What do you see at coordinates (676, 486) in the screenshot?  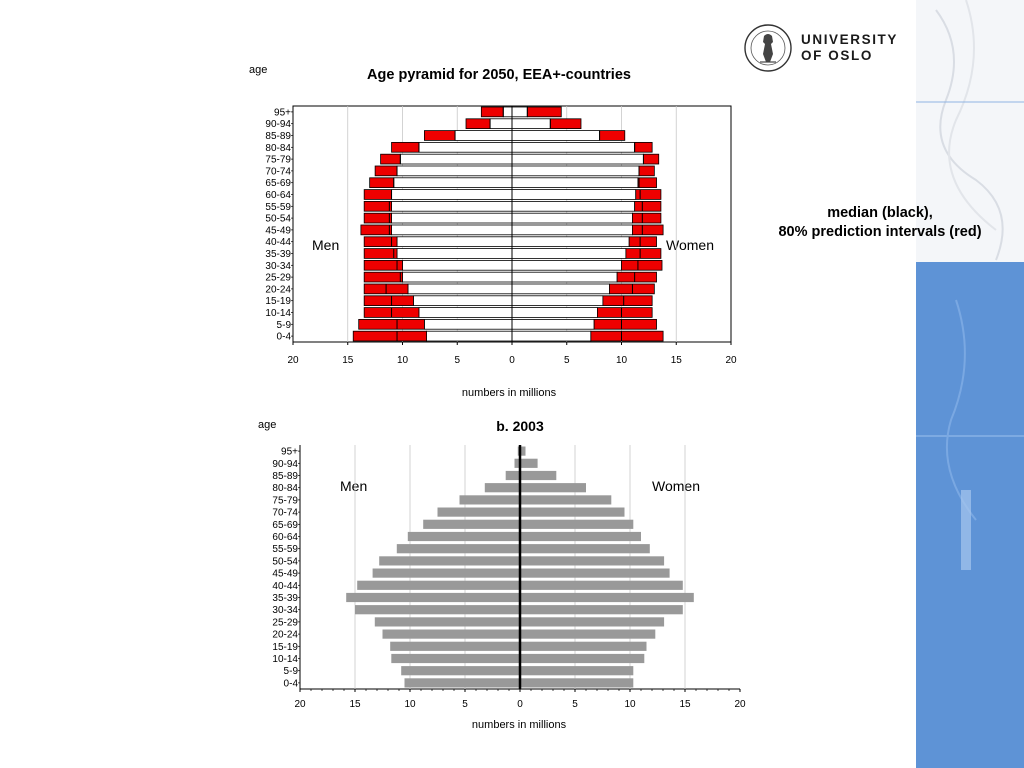 I see `women-label: Women` at bounding box center [676, 486].